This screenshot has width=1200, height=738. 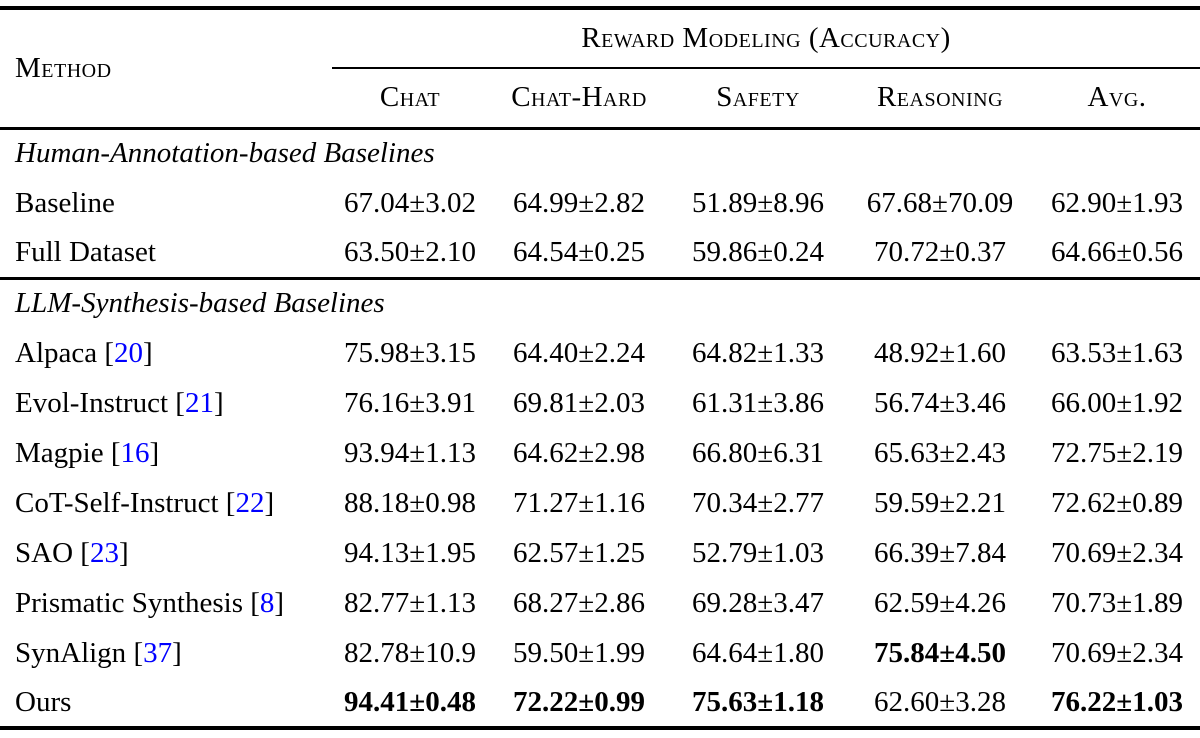 What do you see at coordinates (145, 502) in the screenshot?
I see `method-cell: CoT-Self-Instruct [22]` at bounding box center [145, 502].